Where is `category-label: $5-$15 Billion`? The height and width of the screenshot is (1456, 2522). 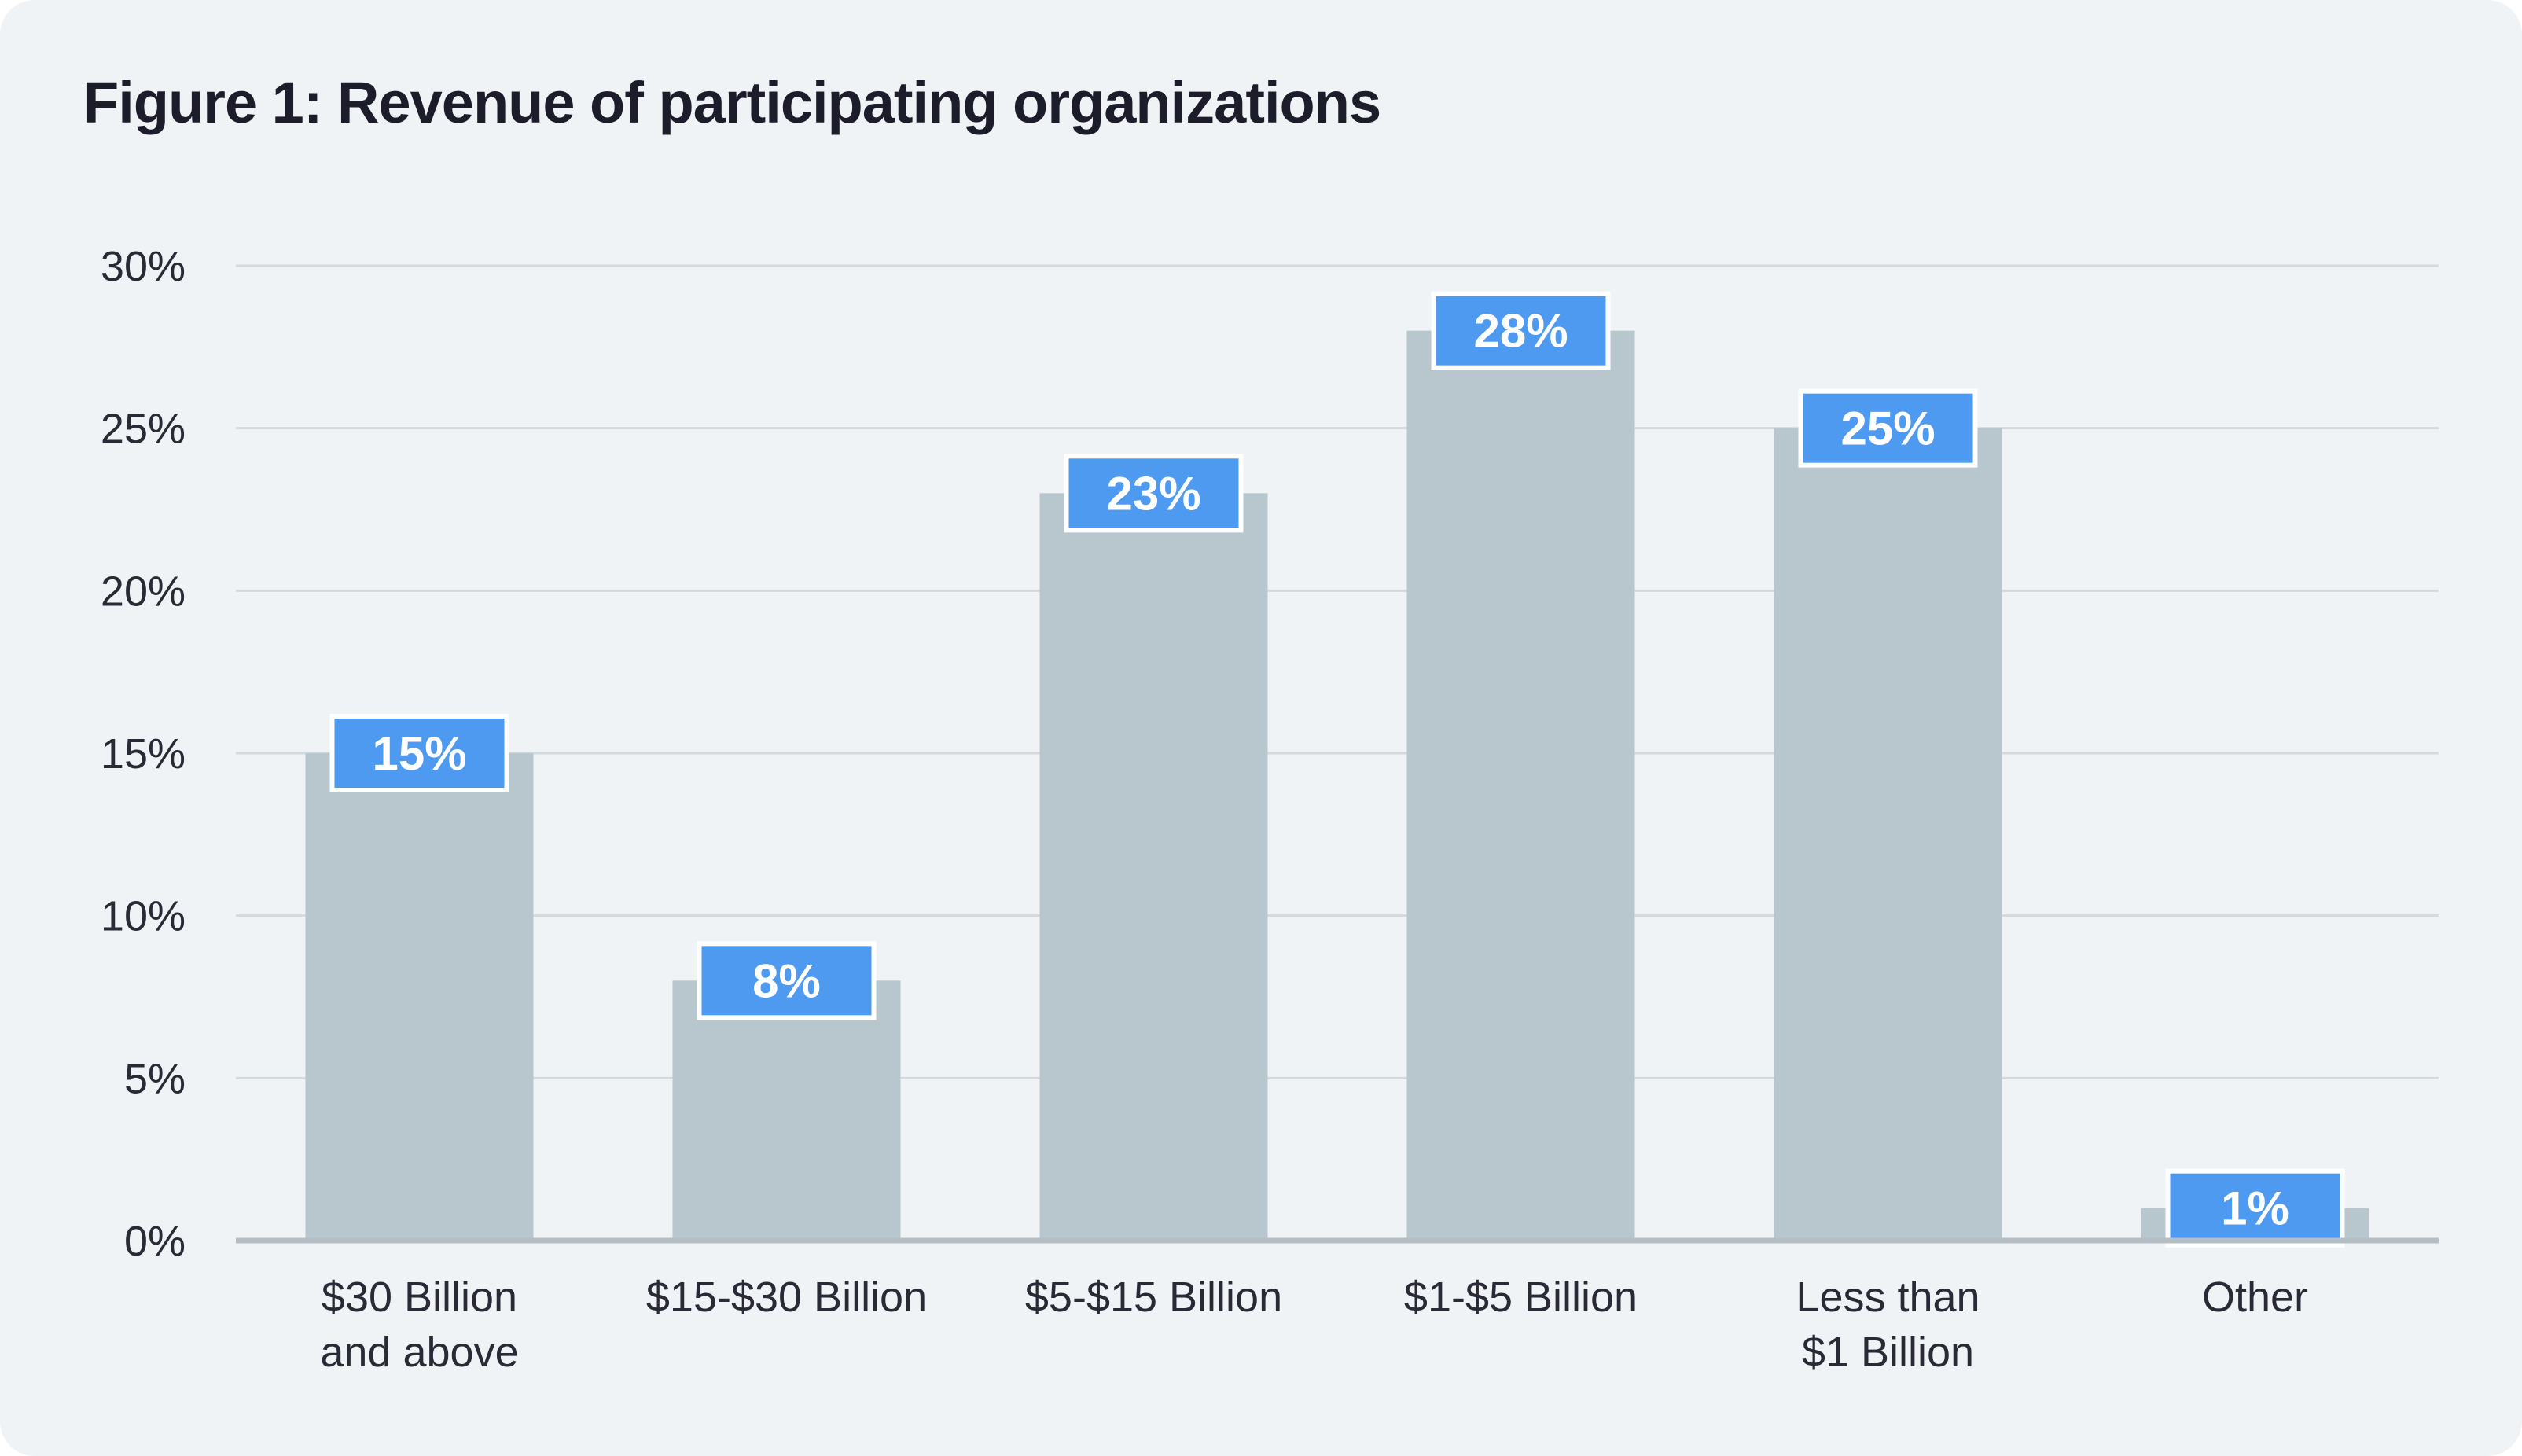
category-label: $5-$15 Billion is located at coordinates (1153, 1297).